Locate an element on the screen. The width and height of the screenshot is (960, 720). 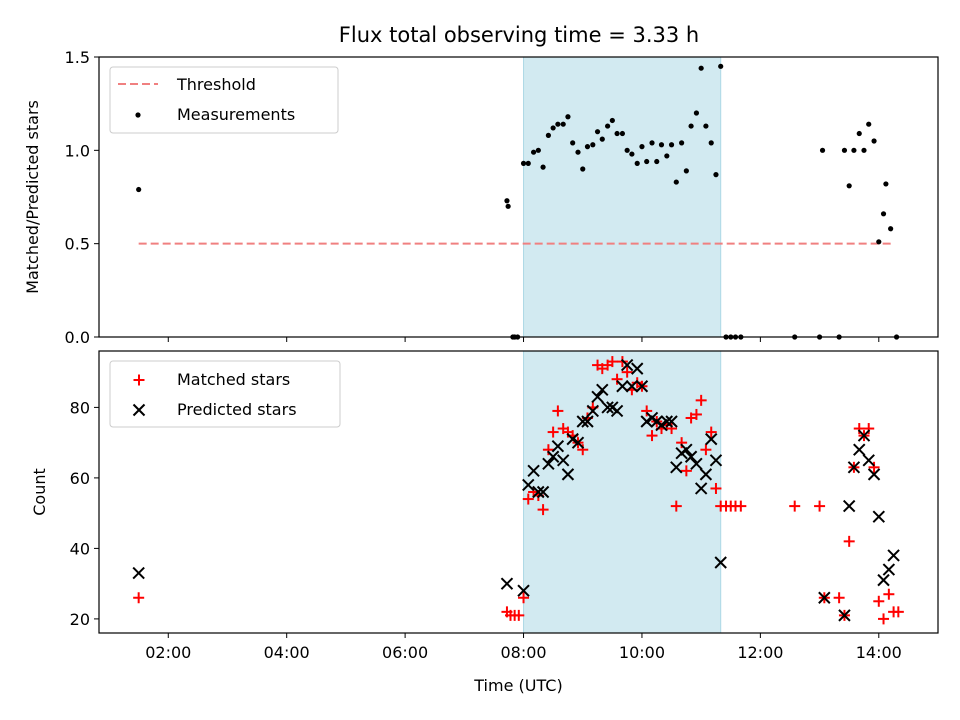
ratio-legend-box is located at coordinates (224, 100).